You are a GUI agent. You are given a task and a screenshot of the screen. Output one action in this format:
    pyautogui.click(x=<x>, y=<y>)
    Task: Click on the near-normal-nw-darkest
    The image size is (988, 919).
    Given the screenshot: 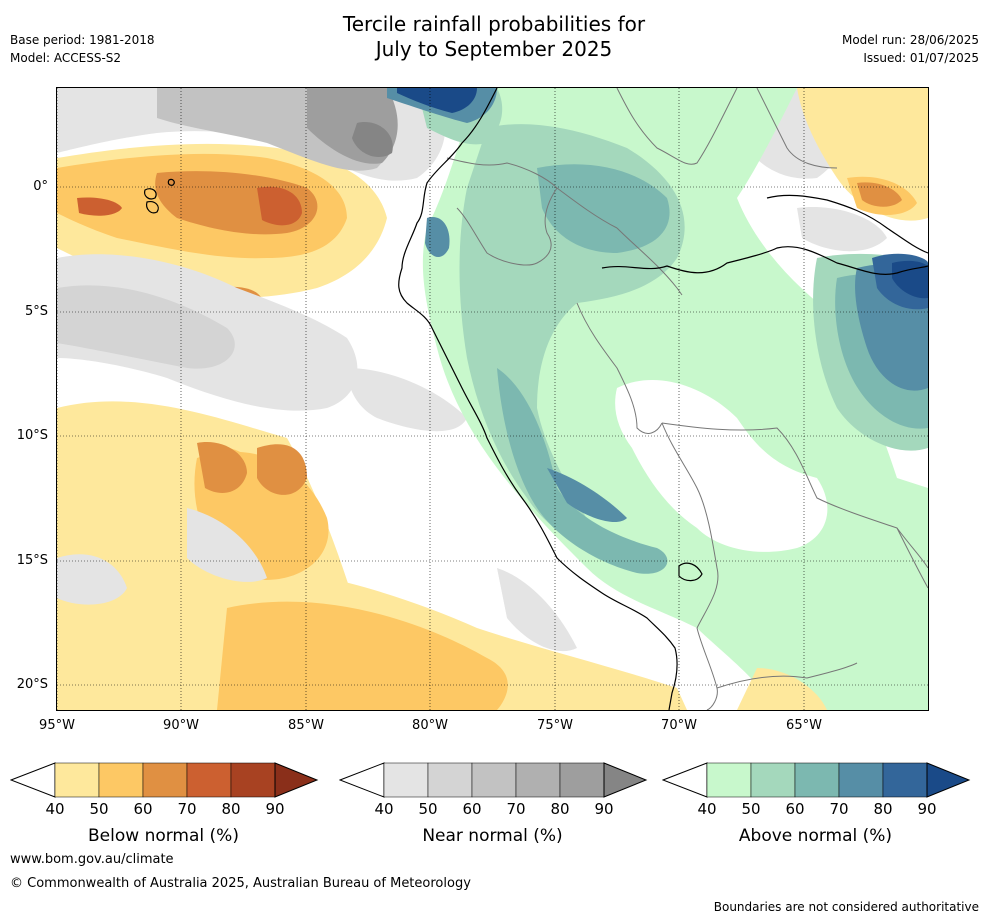 What is the action you would take?
    pyautogui.click(x=372, y=140)
    